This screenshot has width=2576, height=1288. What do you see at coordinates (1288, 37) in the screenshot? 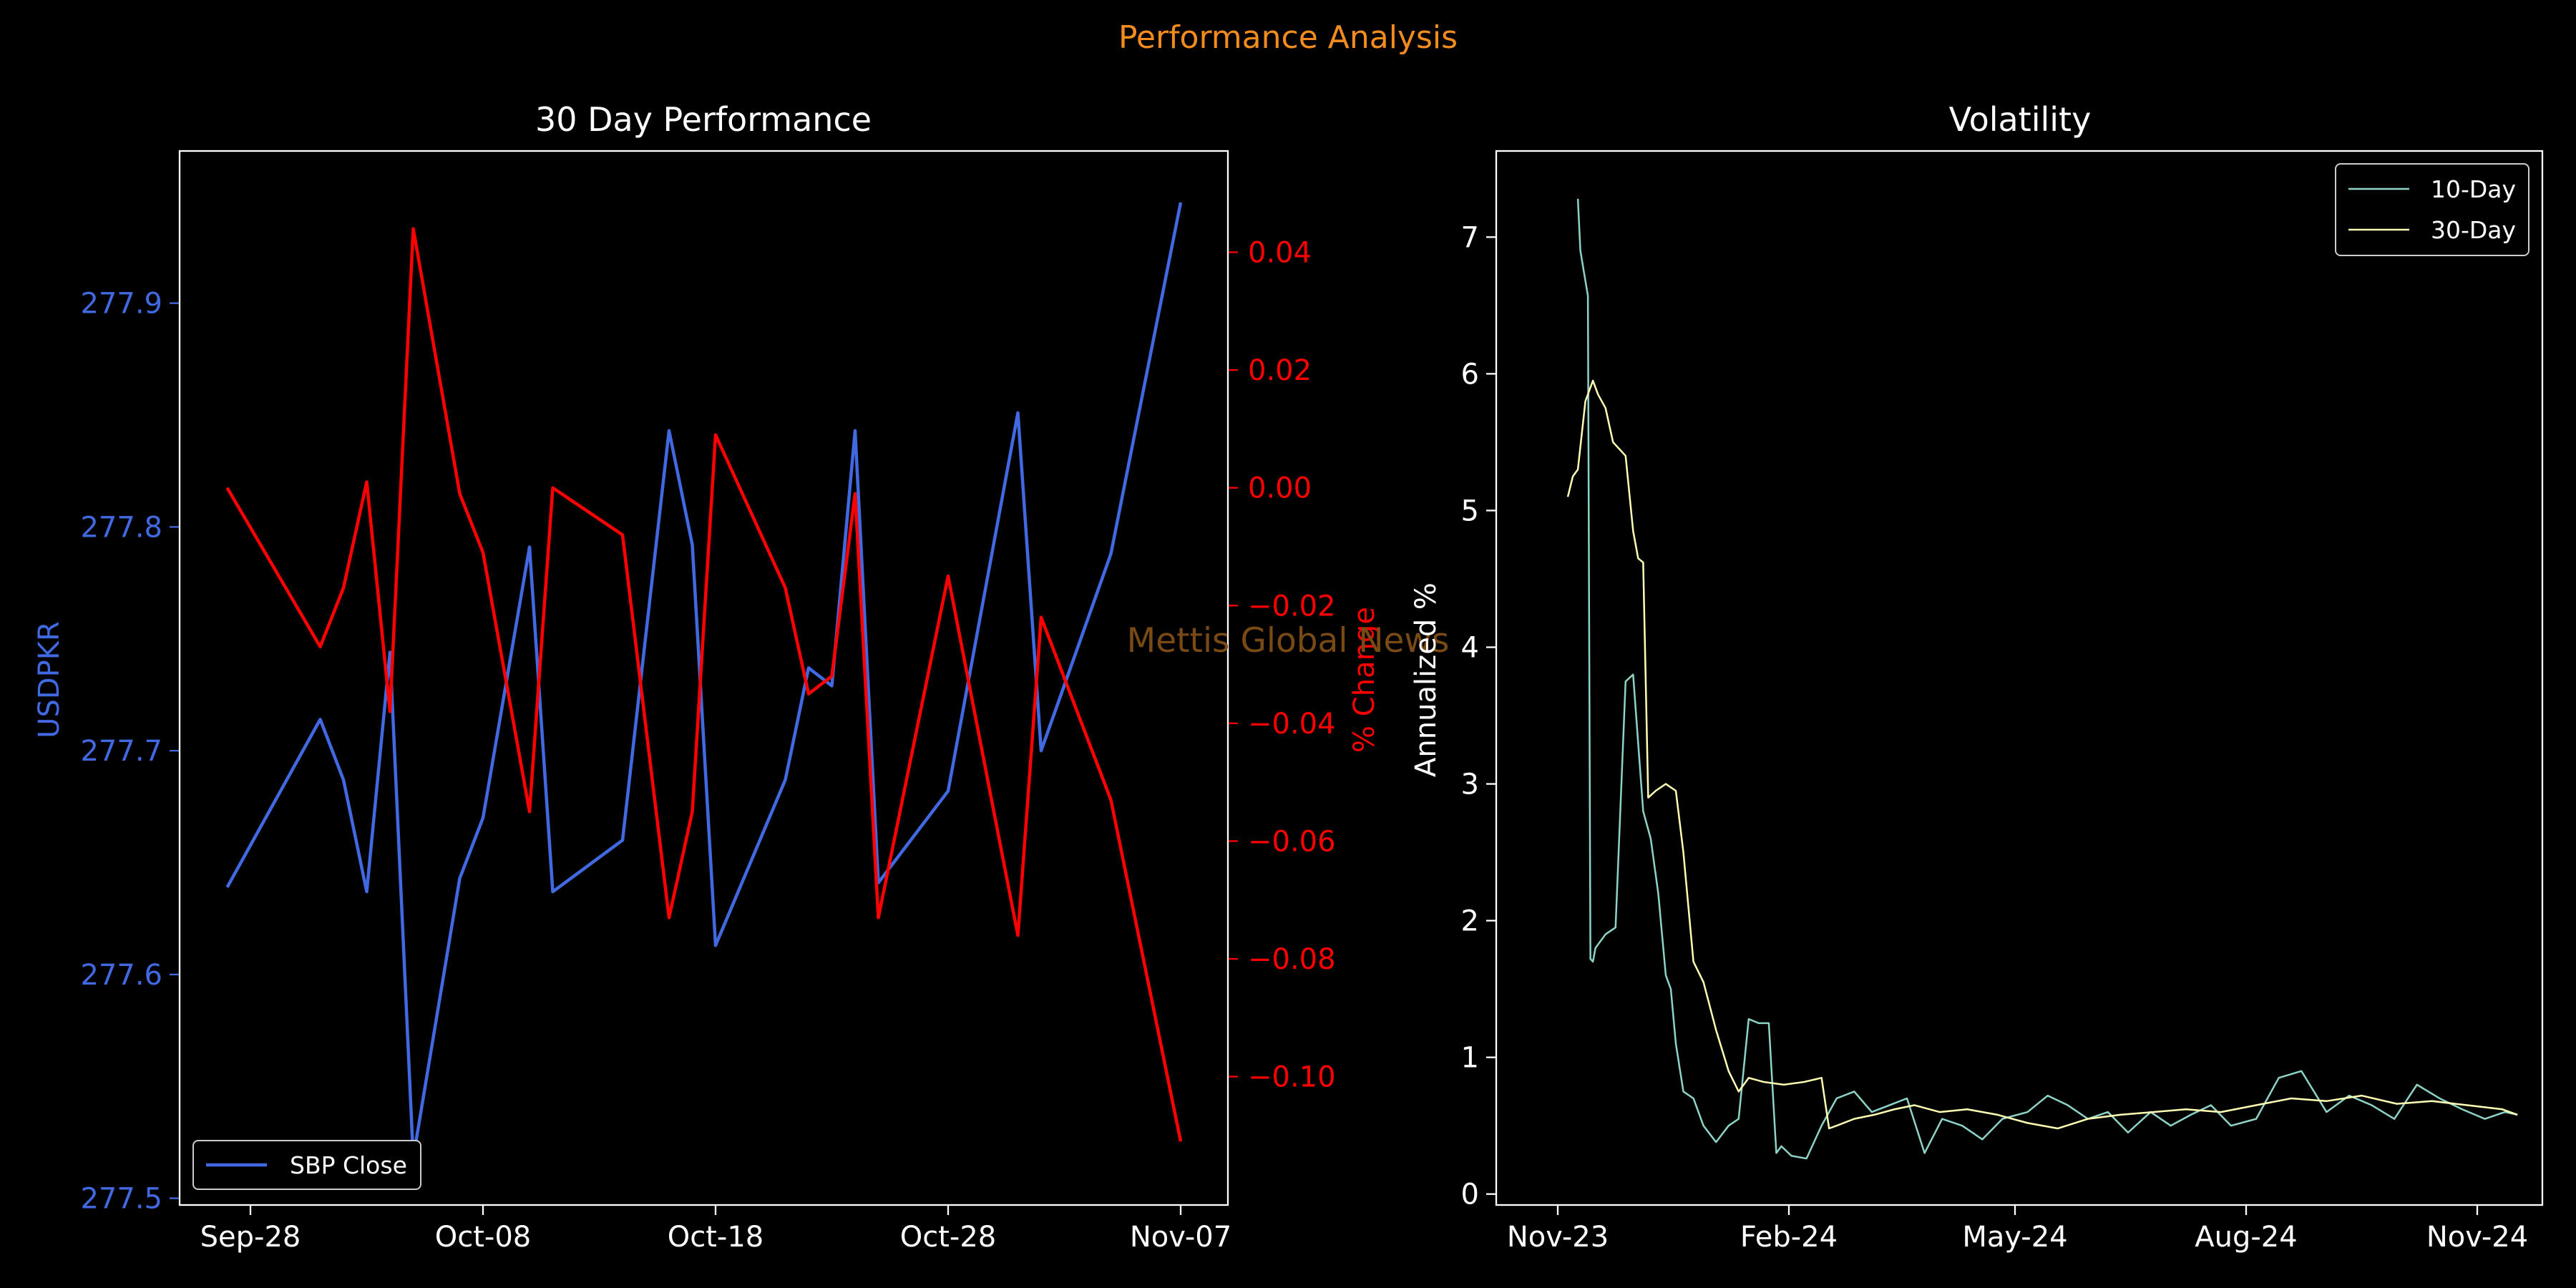
I see `chart-suptitle: Performance Analysis` at bounding box center [1288, 37].